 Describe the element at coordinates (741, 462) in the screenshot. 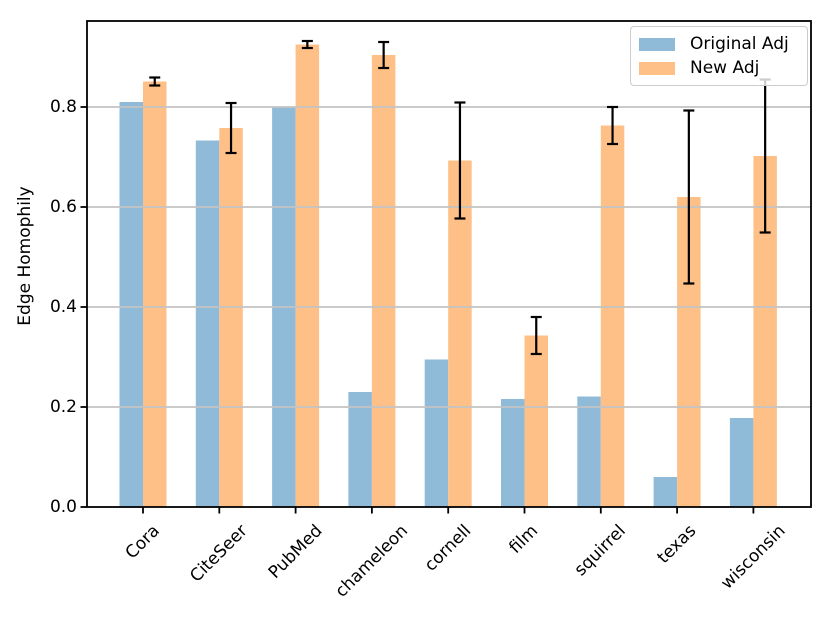

I see `bar-original-adj-wisconsin` at that location.